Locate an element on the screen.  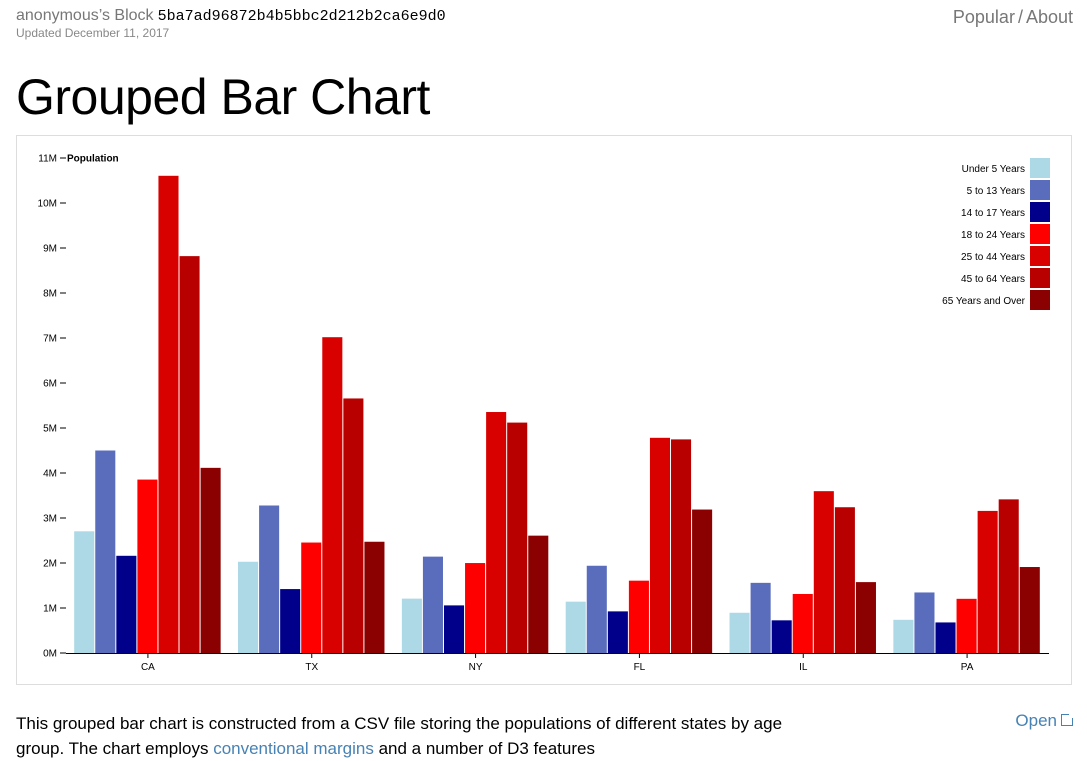
y-tick-label: 7M is located at coordinates (50, 339).